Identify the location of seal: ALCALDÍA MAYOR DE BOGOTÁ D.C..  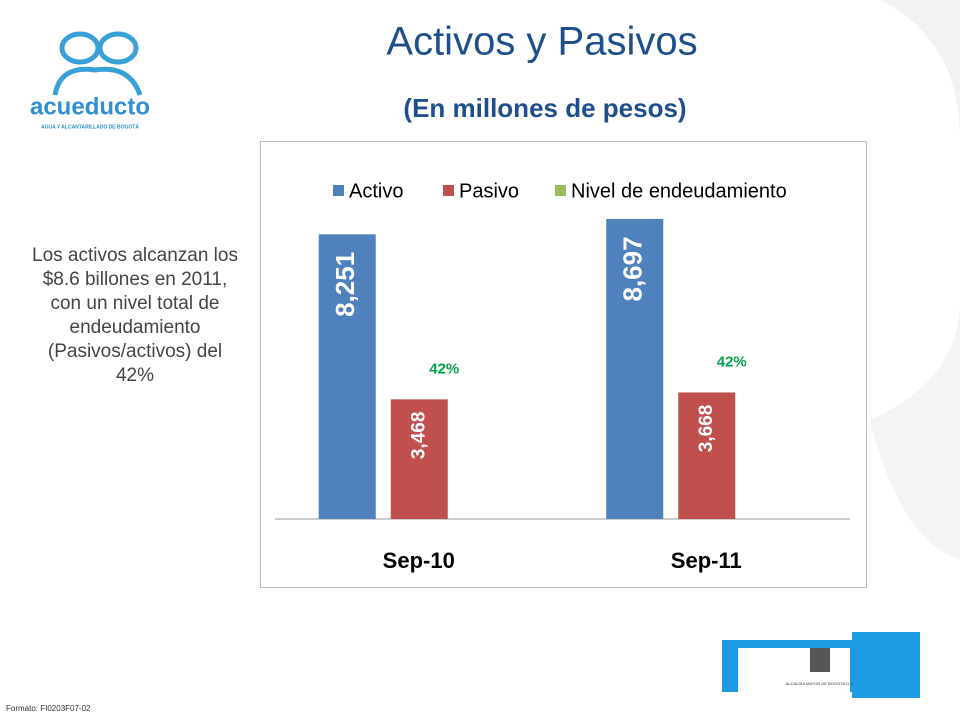
(821, 665).